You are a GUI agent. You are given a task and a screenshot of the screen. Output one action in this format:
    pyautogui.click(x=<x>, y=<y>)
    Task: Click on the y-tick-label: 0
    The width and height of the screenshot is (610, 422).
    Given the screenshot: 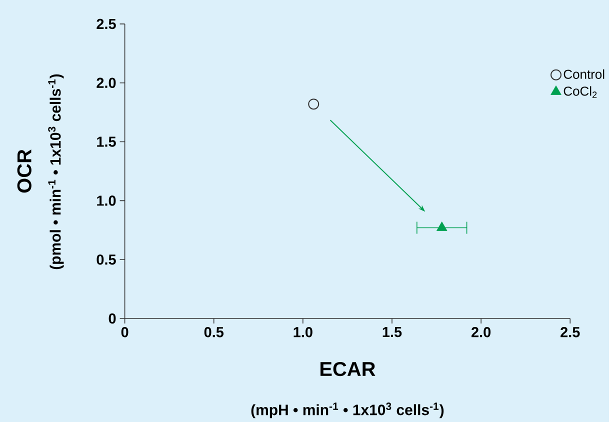 What is the action you would take?
    pyautogui.click(x=112, y=318)
    